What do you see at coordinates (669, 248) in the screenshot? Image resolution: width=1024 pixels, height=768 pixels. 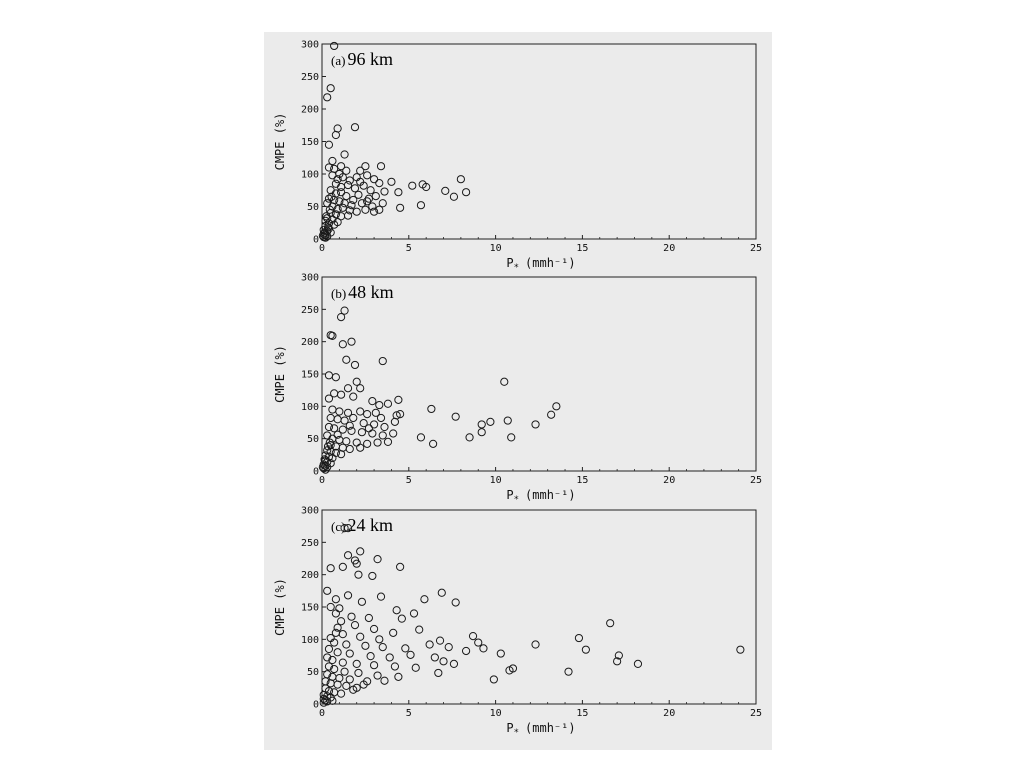 I see `x-tick-label: 20` at bounding box center [669, 248].